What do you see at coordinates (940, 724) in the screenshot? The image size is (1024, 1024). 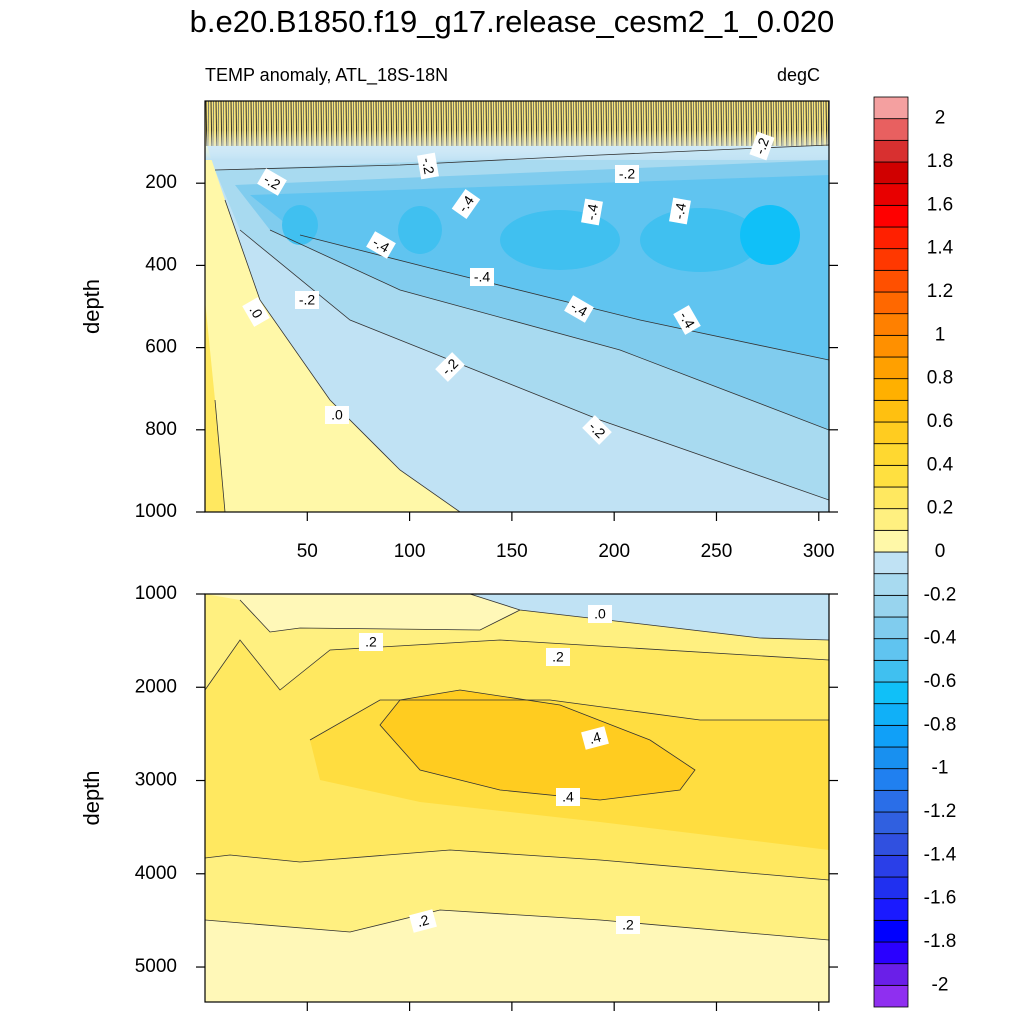 I see `colorbar-tick-label: -0.8` at bounding box center [940, 724].